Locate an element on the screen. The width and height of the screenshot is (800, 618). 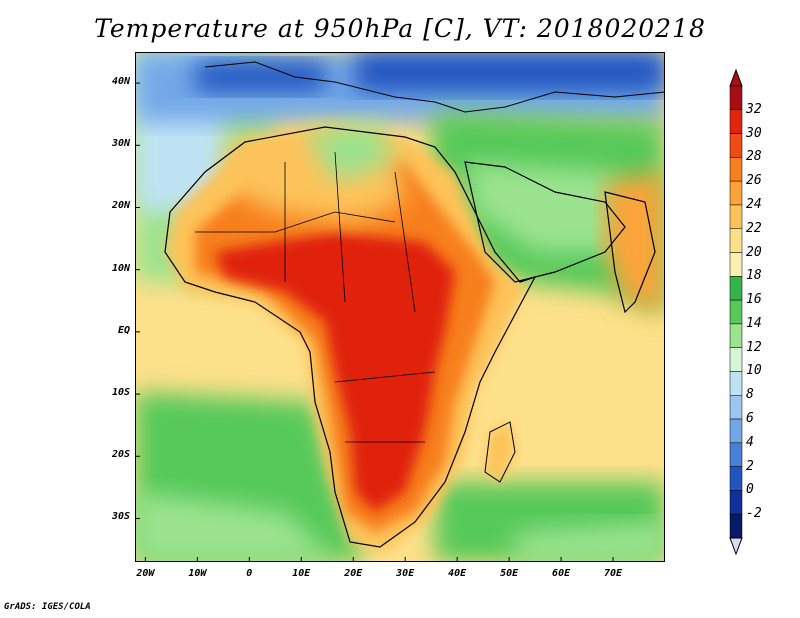
lon-tick-label: 20W is located at coordinates (145, 573).